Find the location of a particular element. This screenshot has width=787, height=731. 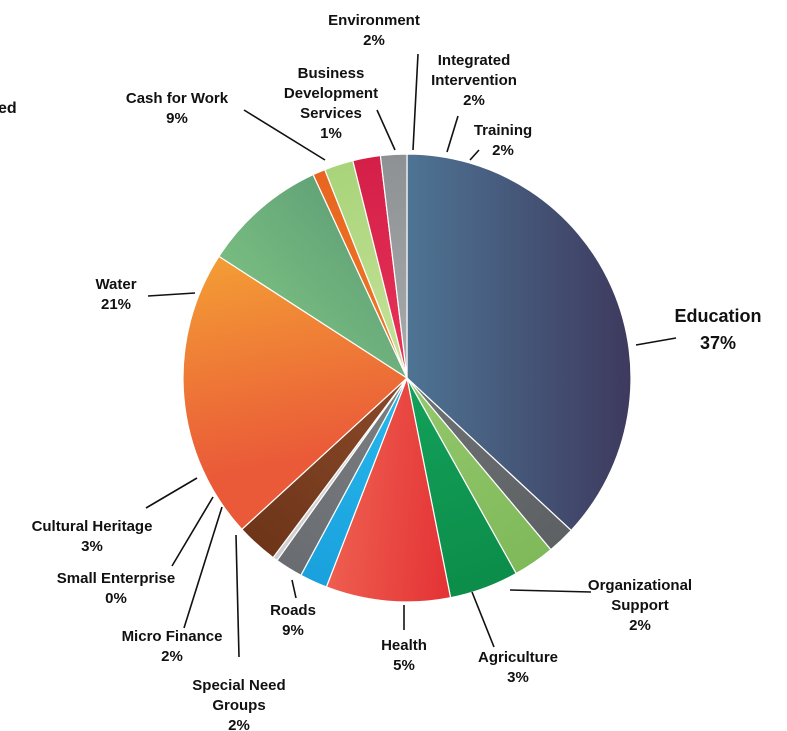

slice-percent-water: 21% is located at coordinates (116, 304).